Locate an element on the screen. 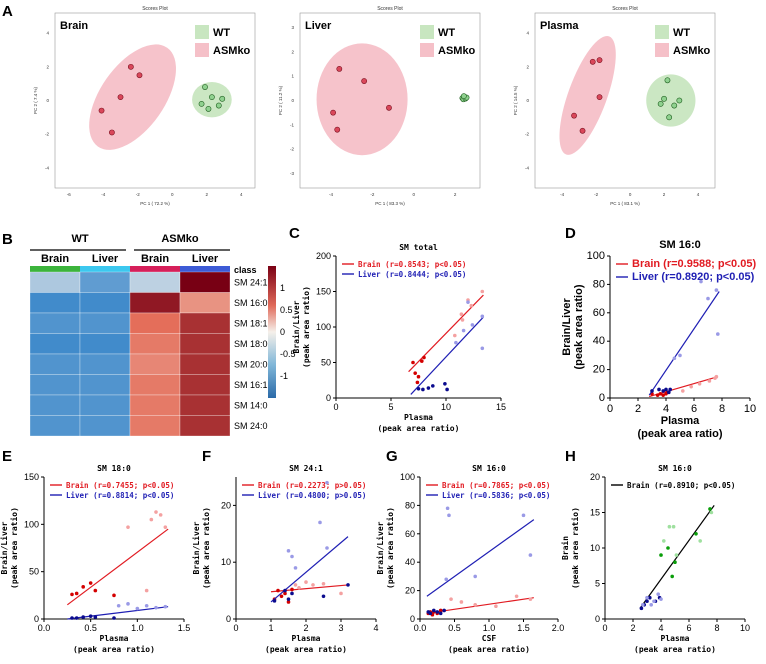  x-tick-label: 4 is located at coordinates (698, 194).